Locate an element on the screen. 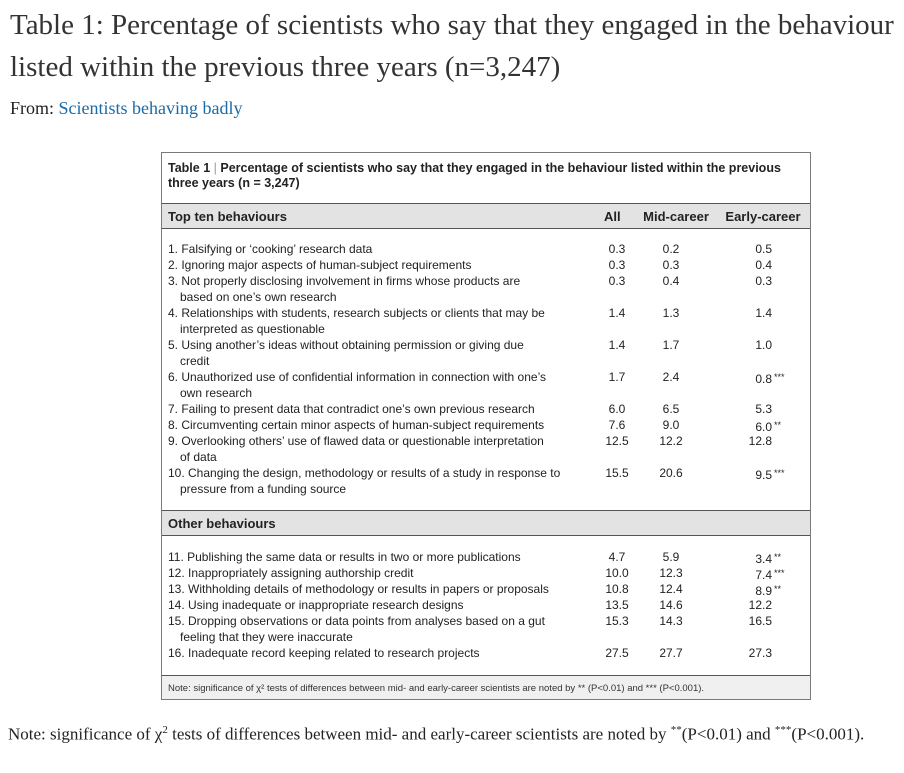 Image resolution: width=904 pixels, height=773 pixels. behaviour-label-line: pressure from a funding source is located at coordinates (263, 489).